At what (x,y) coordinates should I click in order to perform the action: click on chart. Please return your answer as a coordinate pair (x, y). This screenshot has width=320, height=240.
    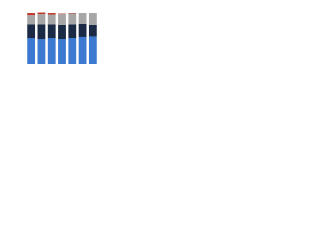
    Looking at the image, I should click on (50, 35).